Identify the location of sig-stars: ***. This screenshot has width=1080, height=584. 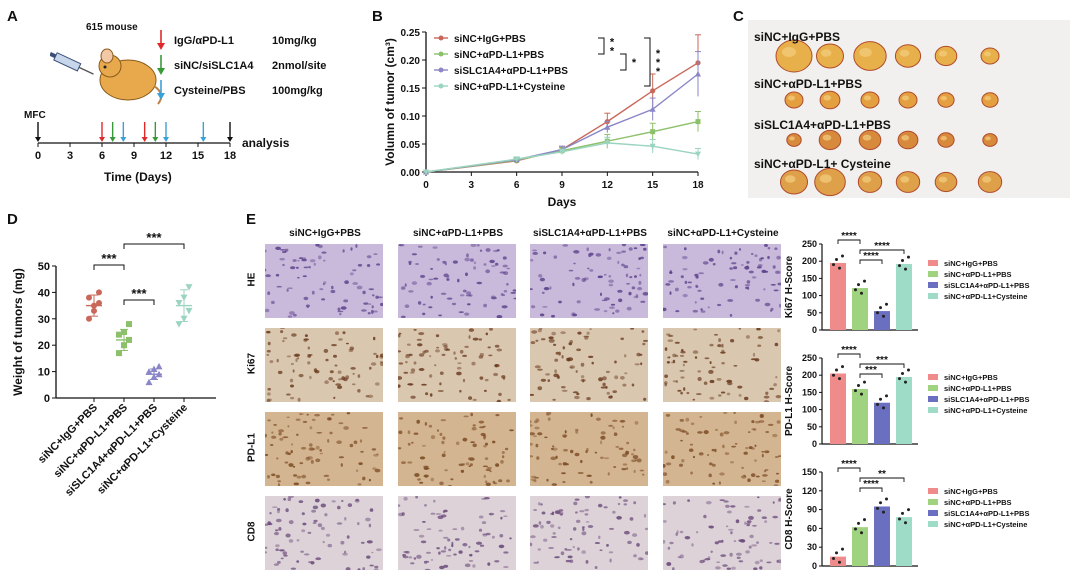
(882, 360).